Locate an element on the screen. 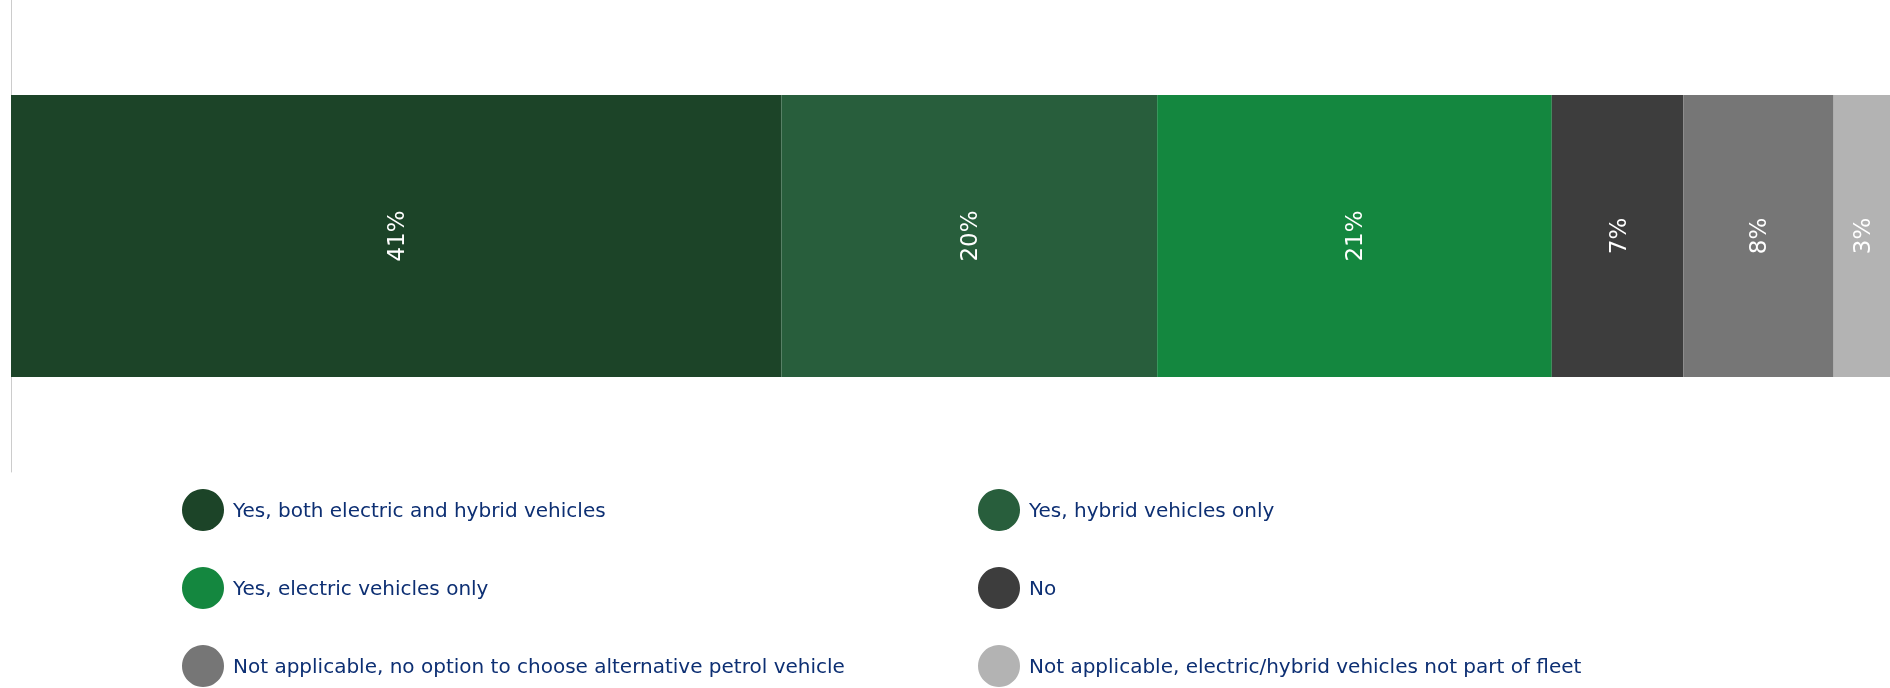 The image size is (1890, 688). legend-label: Yes, hybrid vehicles only is located at coordinates (1151, 510).